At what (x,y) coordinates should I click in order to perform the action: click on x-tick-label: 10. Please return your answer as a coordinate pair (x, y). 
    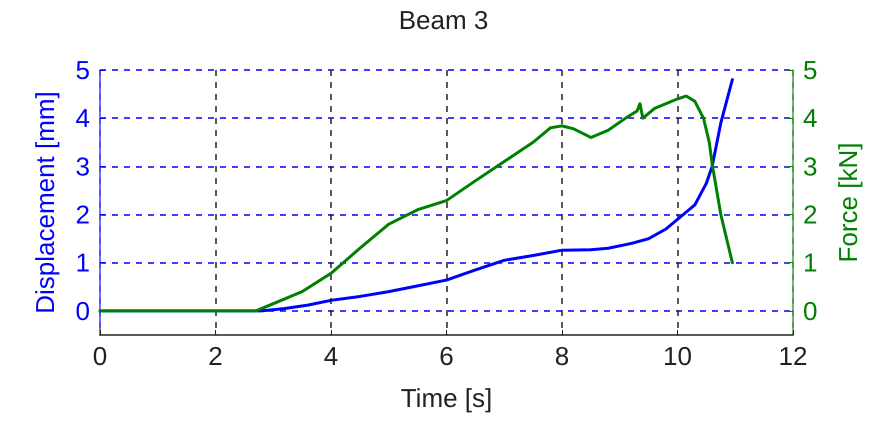
    Looking at the image, I should click on (677, 356).